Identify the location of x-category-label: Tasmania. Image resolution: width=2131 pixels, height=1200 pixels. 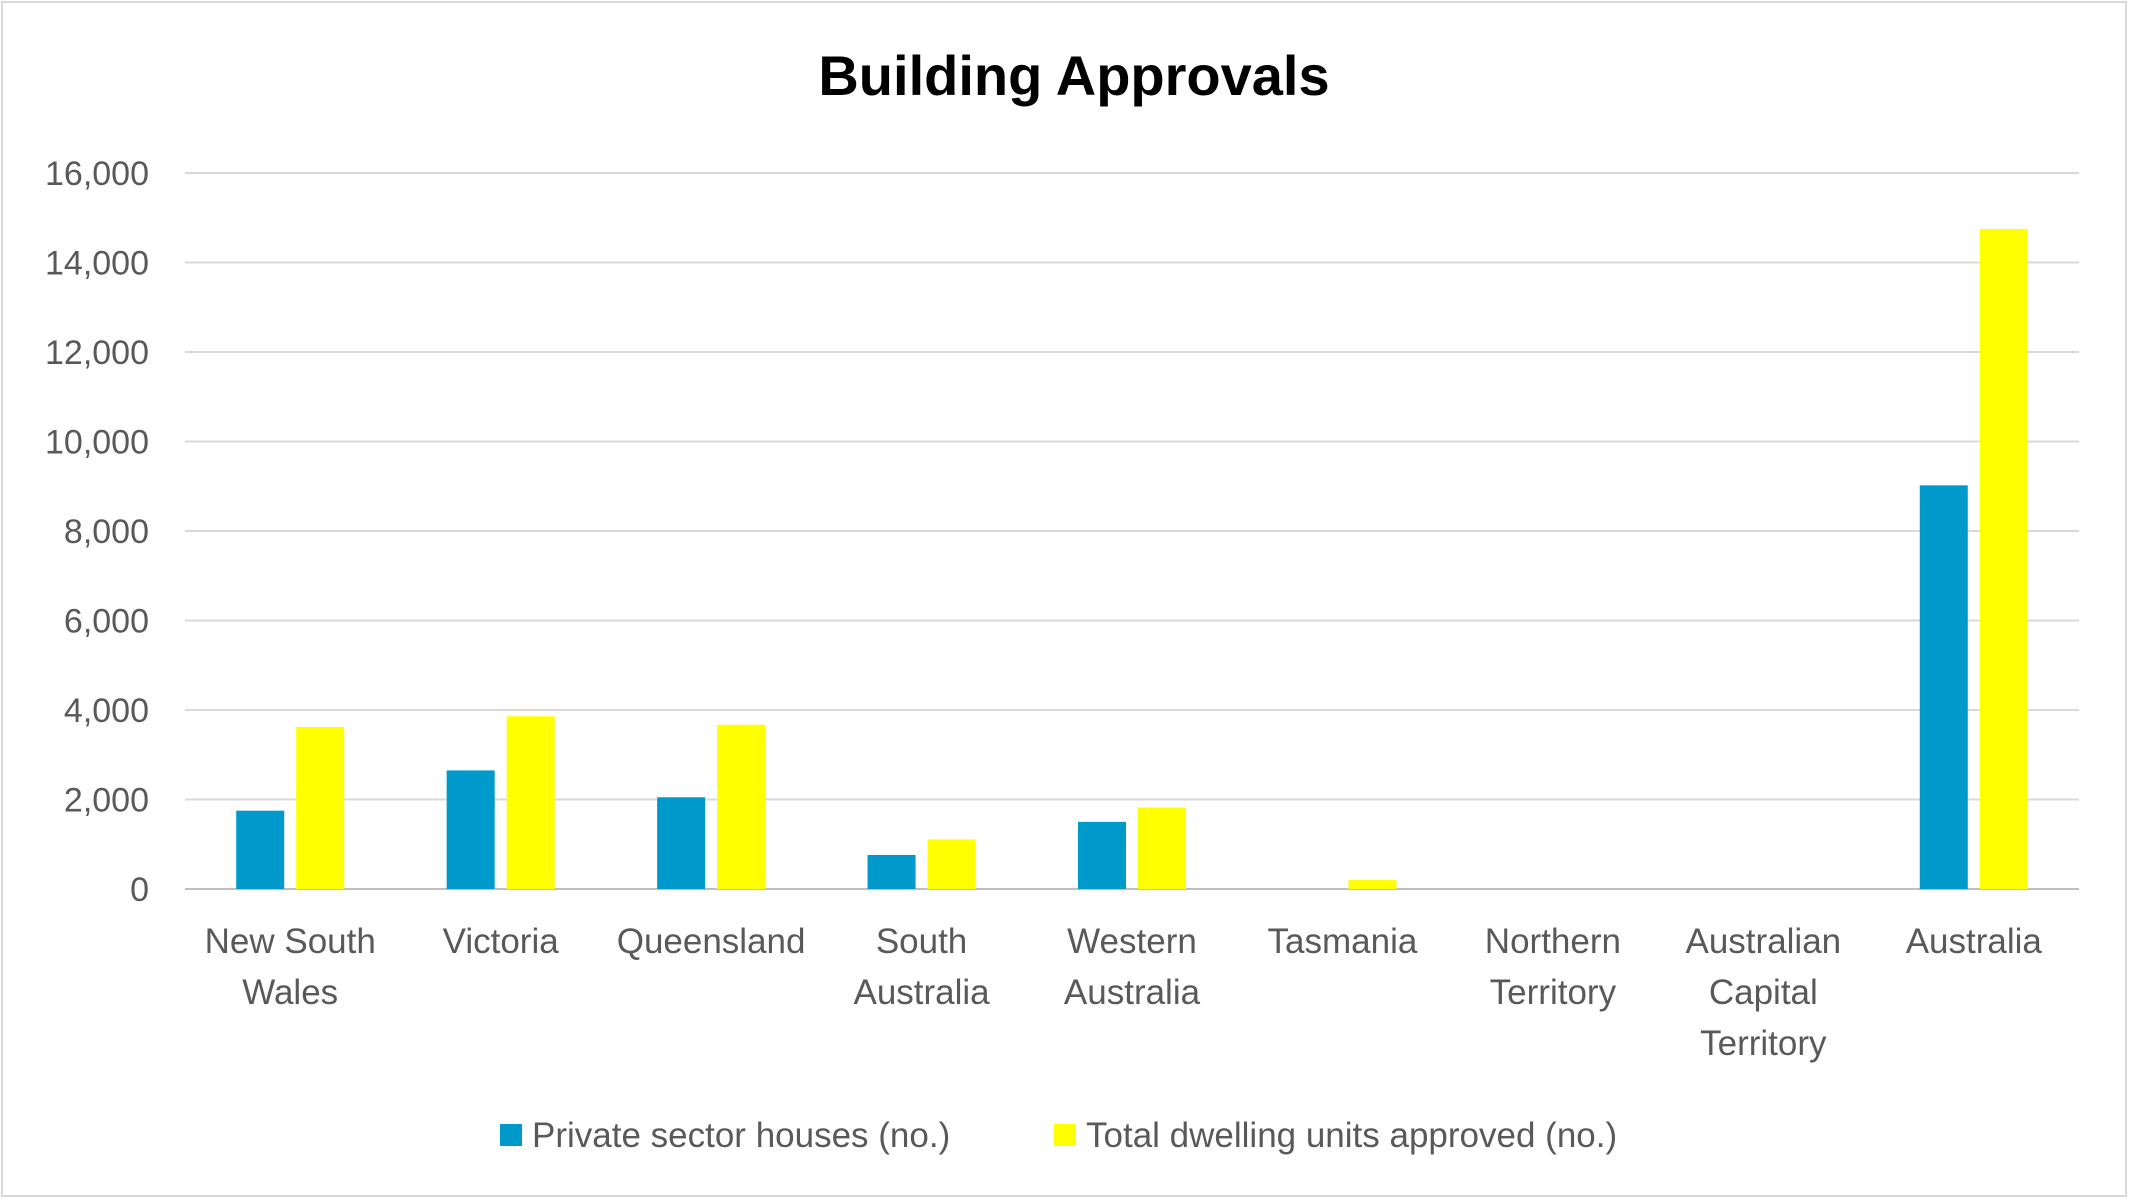
(1343, 941).